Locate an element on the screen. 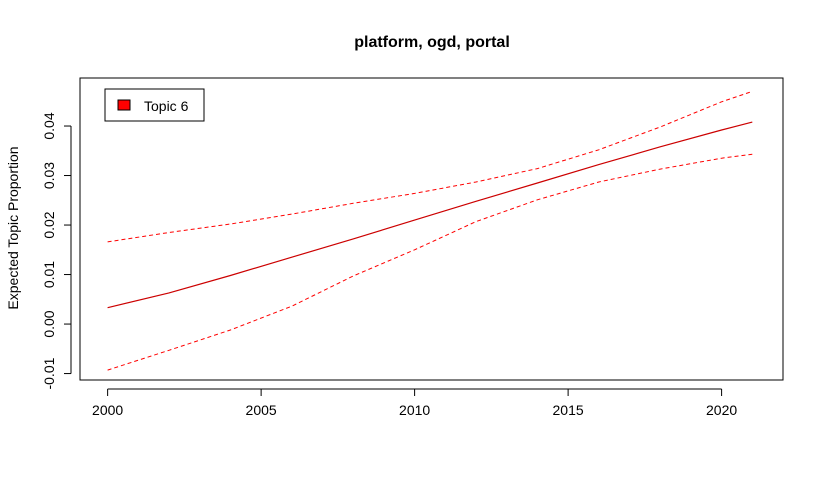  y-tick-label: 0.04 is located at coordinates (49, 125).